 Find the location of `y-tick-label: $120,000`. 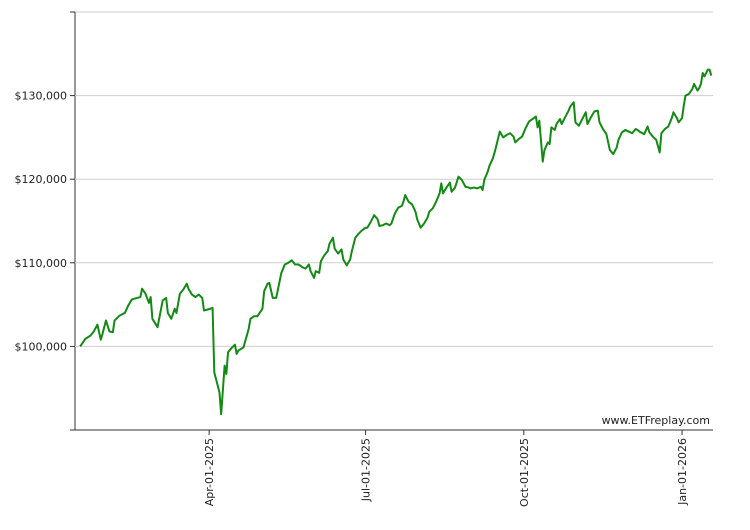

y-tick-label: $120,000 is located at coordinates (41, 179).